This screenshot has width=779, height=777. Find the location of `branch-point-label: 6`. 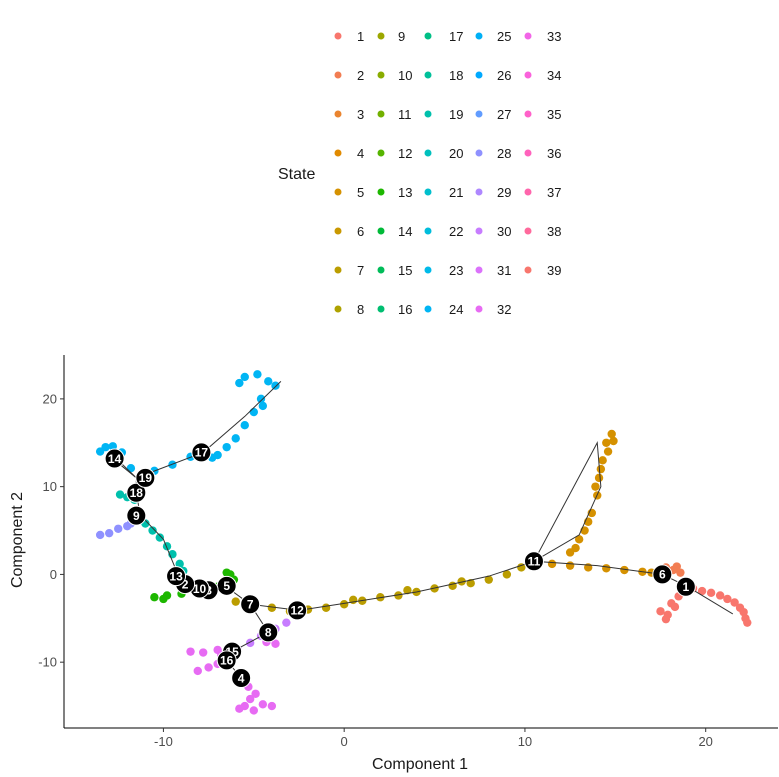

branch-point-label: 6 is located at coordinates (662, 575).